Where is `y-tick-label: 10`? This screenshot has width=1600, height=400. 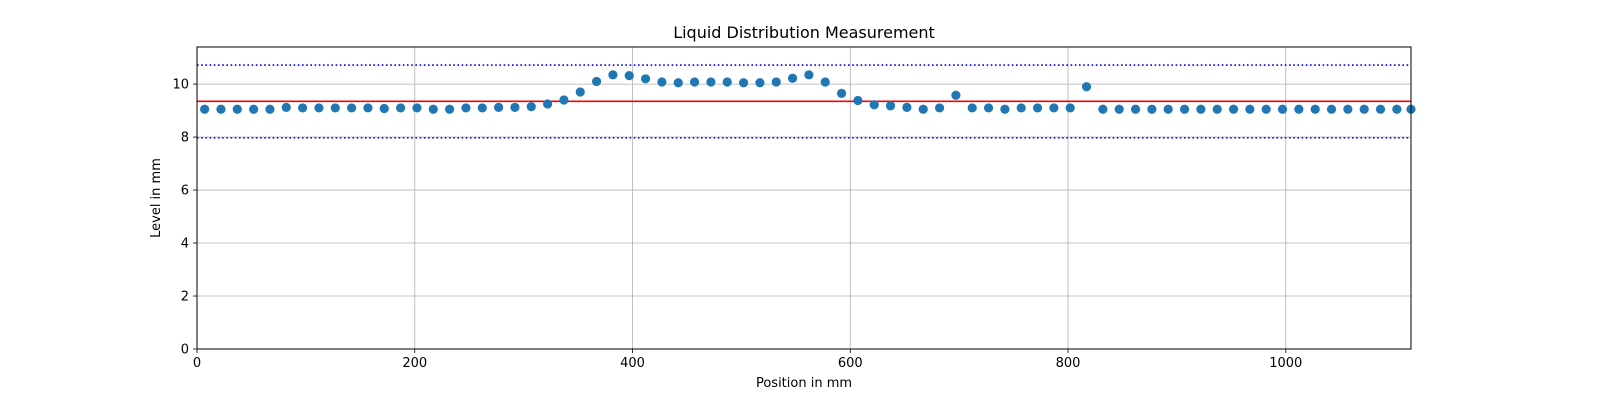
y-tick-label: 10 is located at coordinates (180, 85).